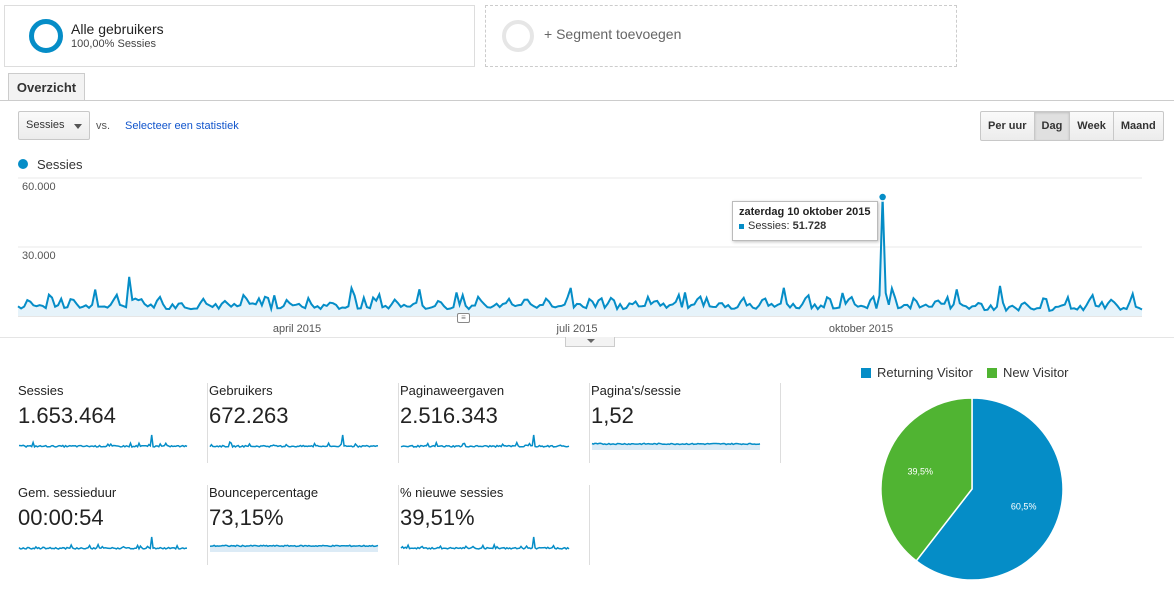  Describe the element at coordinates (925, 372) in the screenshot. I see `pie-legend-returning-label: Returning Visitor` at that location.